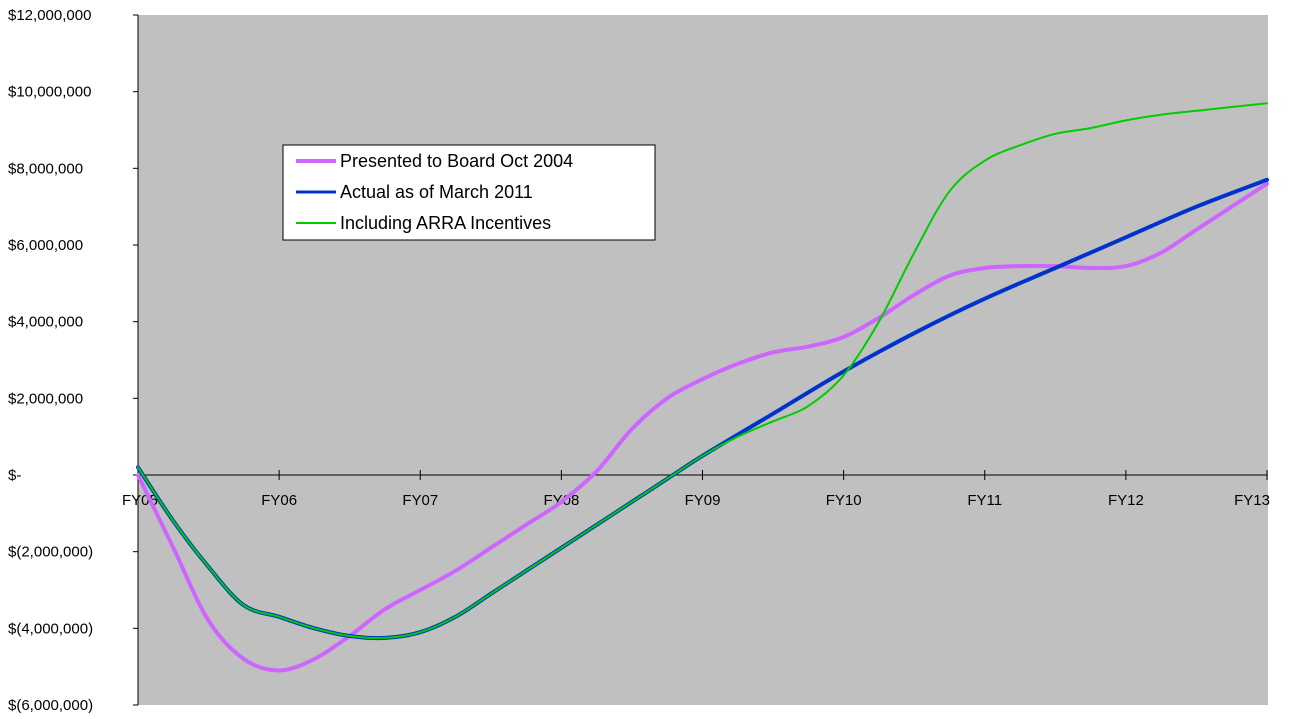  What do you see at coordinates (445, 223) in the screenshot?
I see `legend-label-2: Including ARRA Incentives` at bounding box center [445, 223].